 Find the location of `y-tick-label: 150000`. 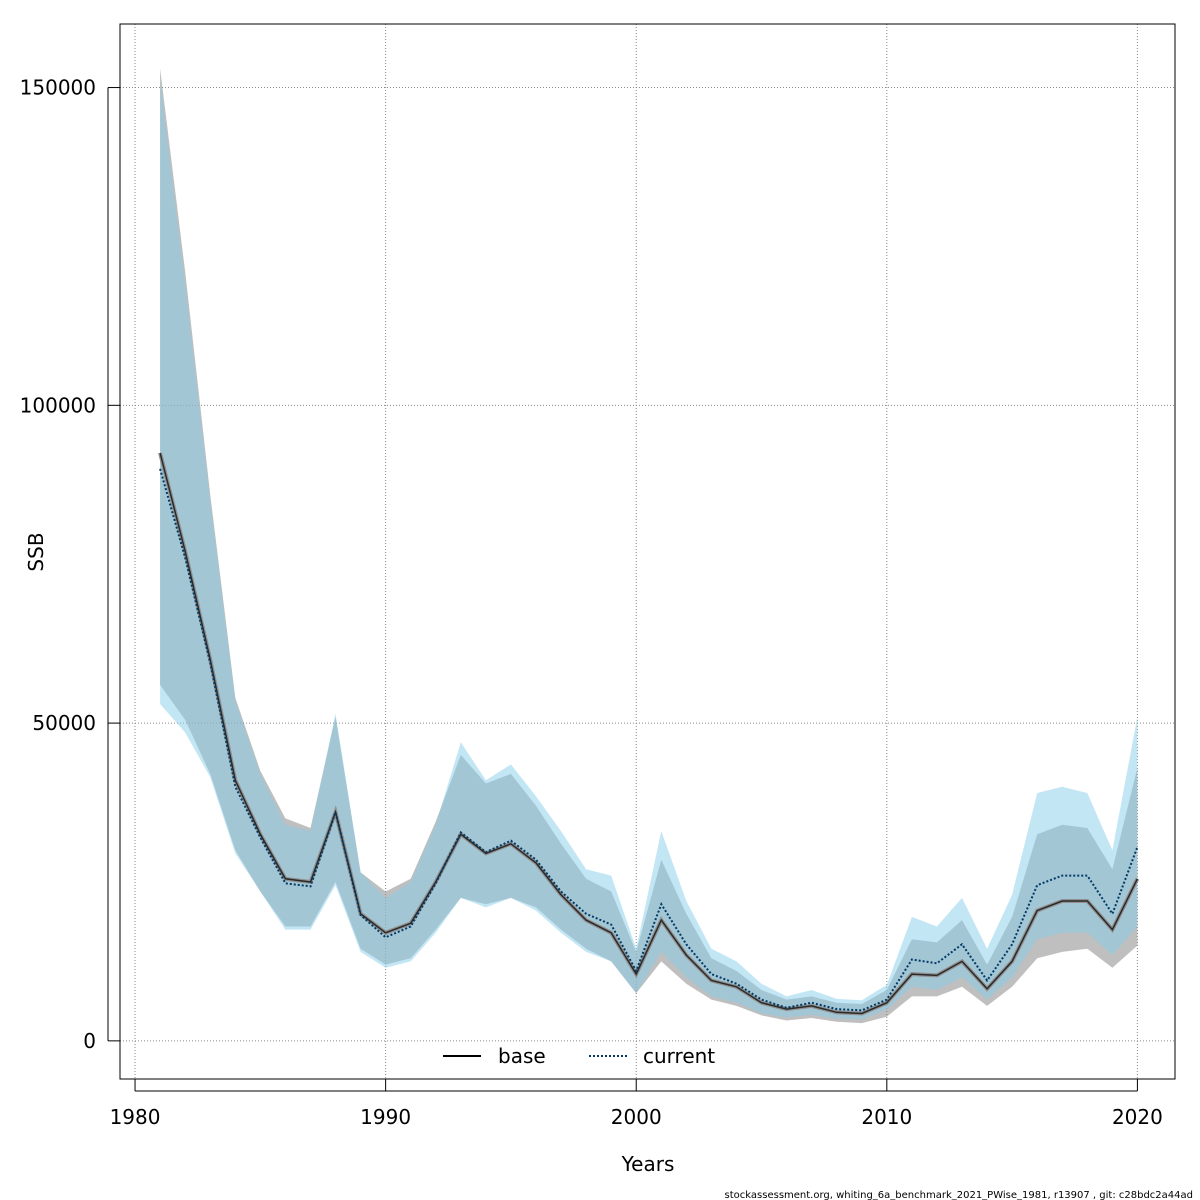

y-tick-label: 150000 is located at coordinates (58, 88).